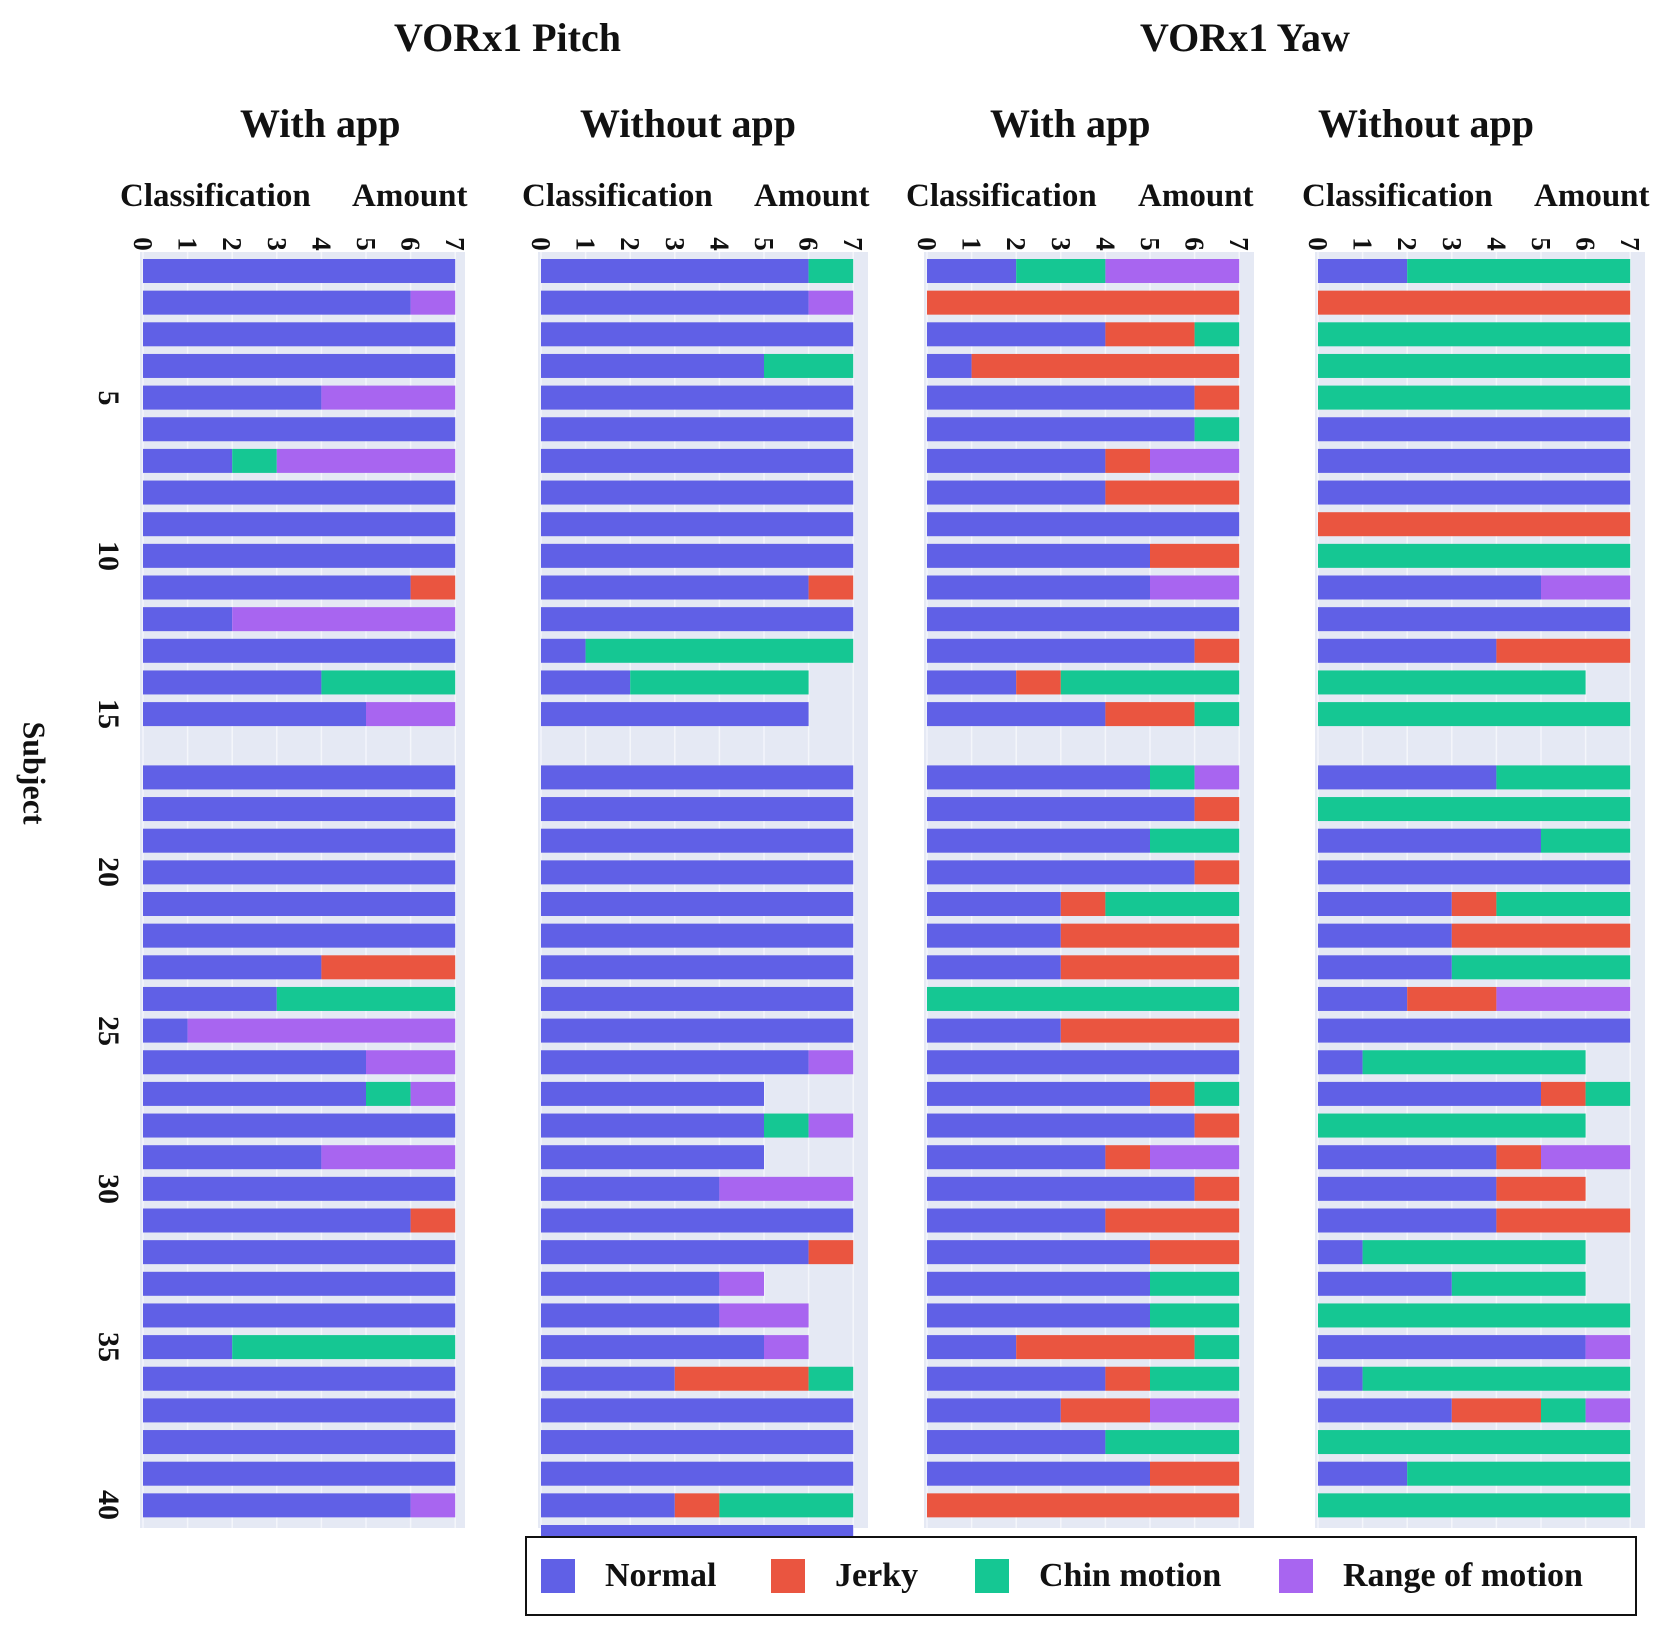 This screenshot has height=1633, width=1677. What do you see at coordinates (764, 1315) in the screenshot?
I see `bar-range-of-motion-p1-s34` at bounding box center [764, 1315].